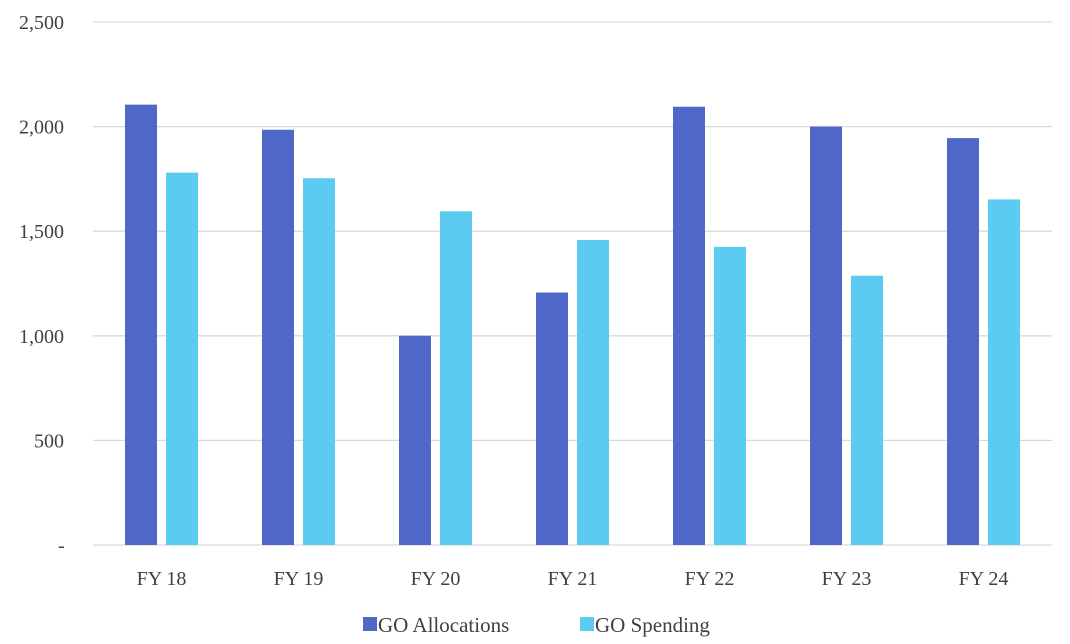  I want to click on x-tick-label: FY 18, so click(162, 579).